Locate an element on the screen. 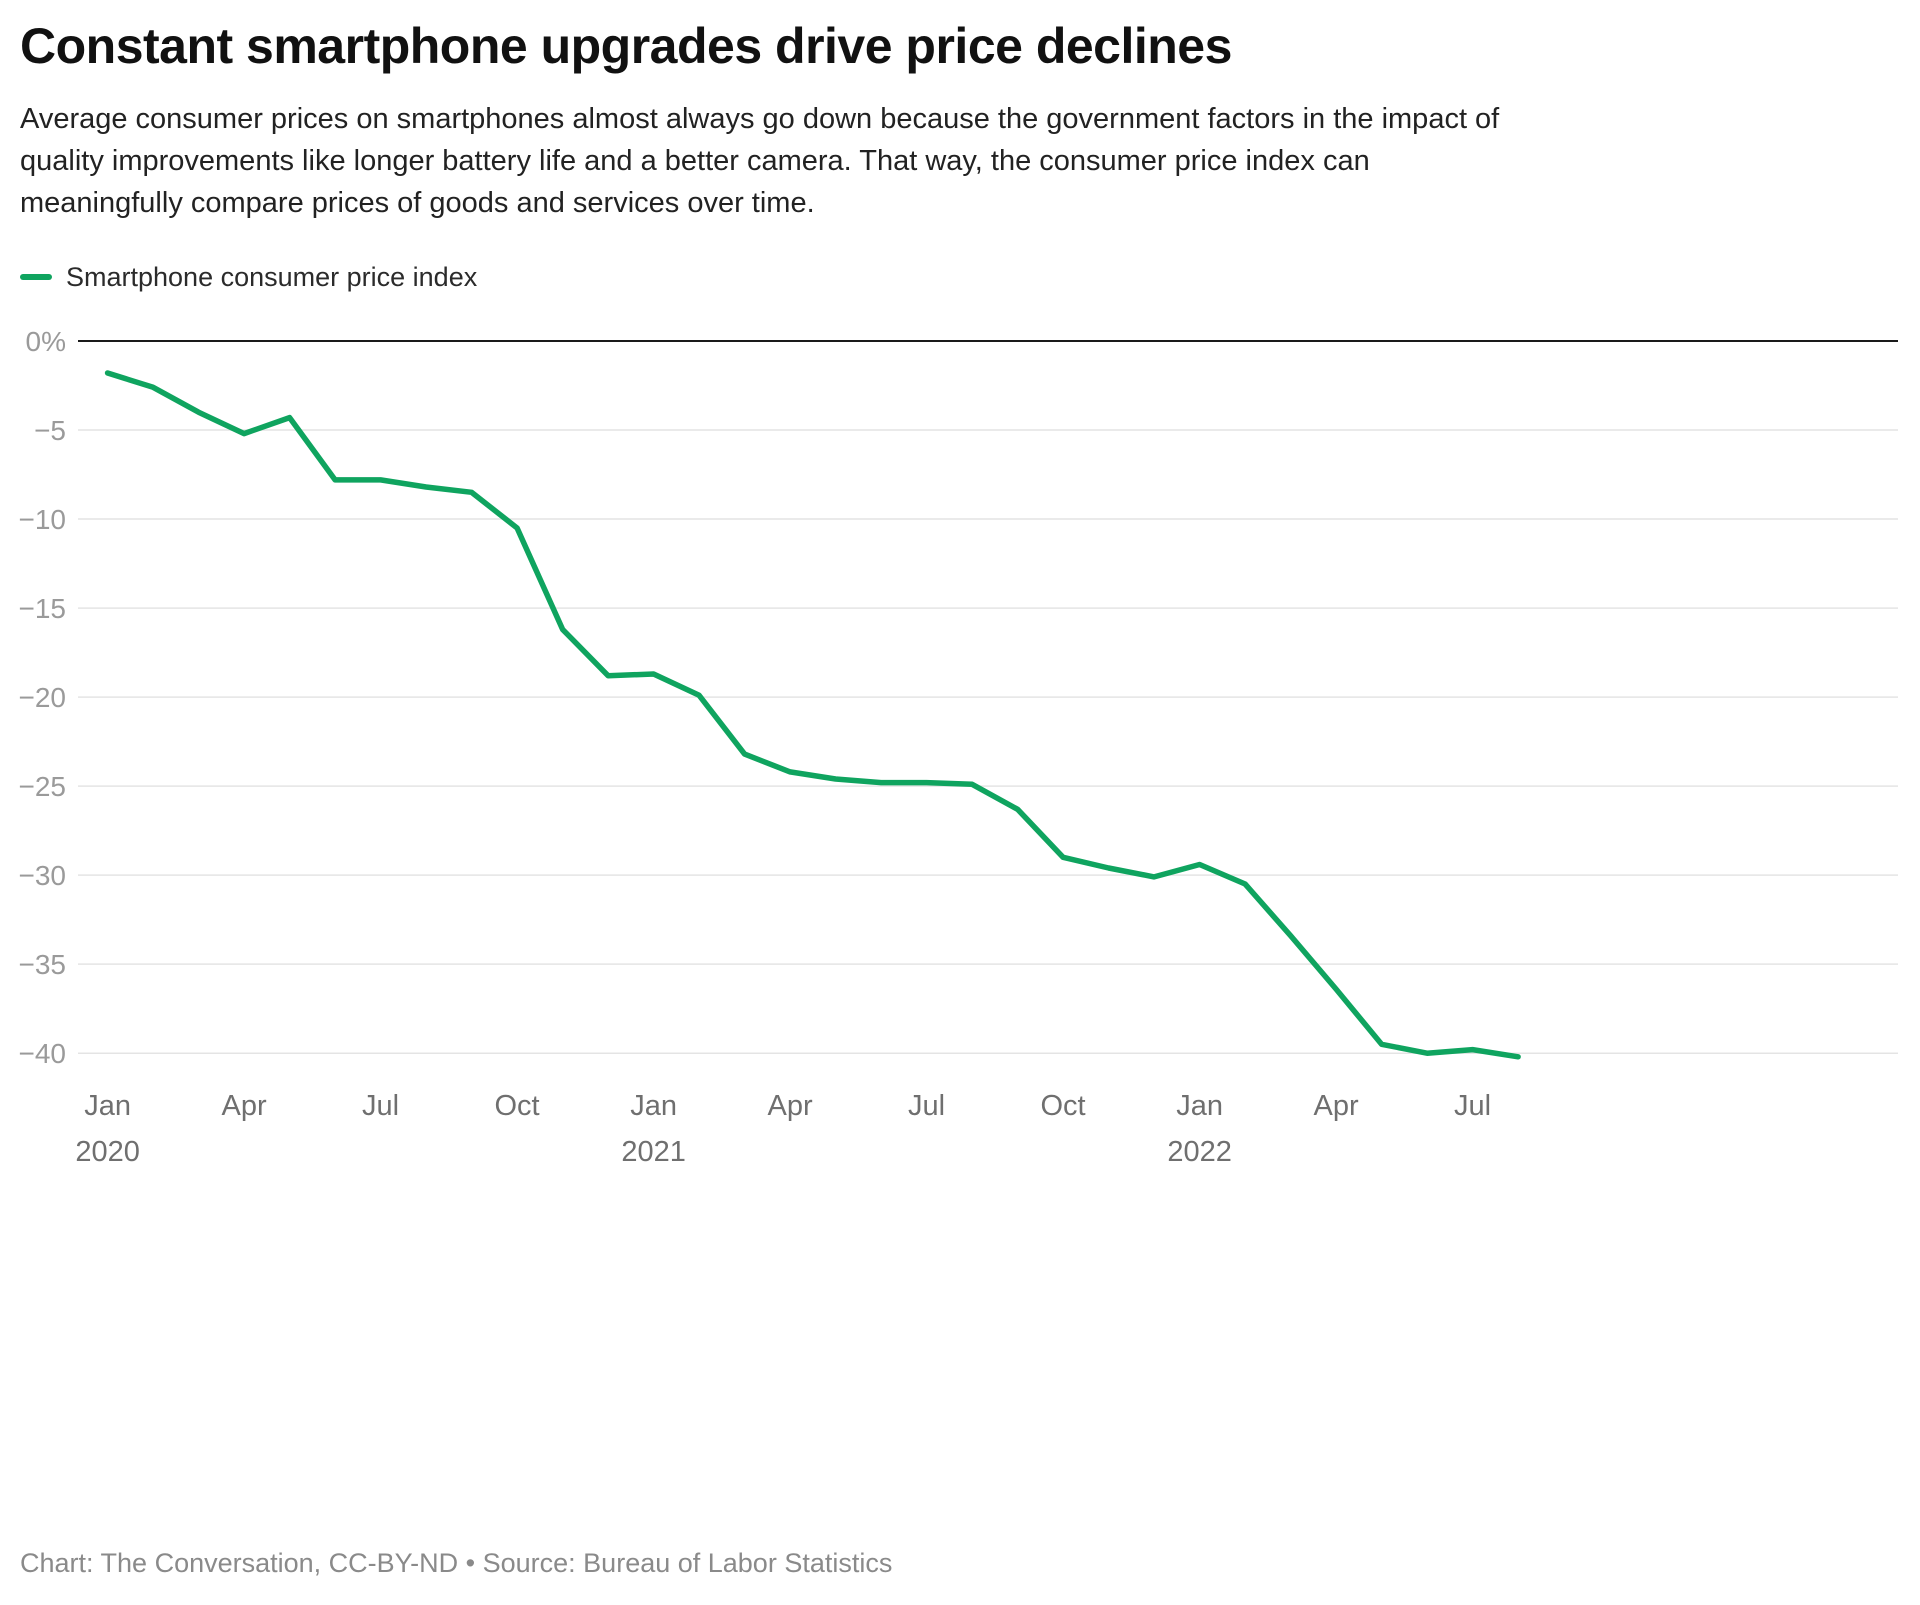 The width and height of the screenshot is (1920, 1605). y-tick-label: −5 is located at coordinates (50, 430).